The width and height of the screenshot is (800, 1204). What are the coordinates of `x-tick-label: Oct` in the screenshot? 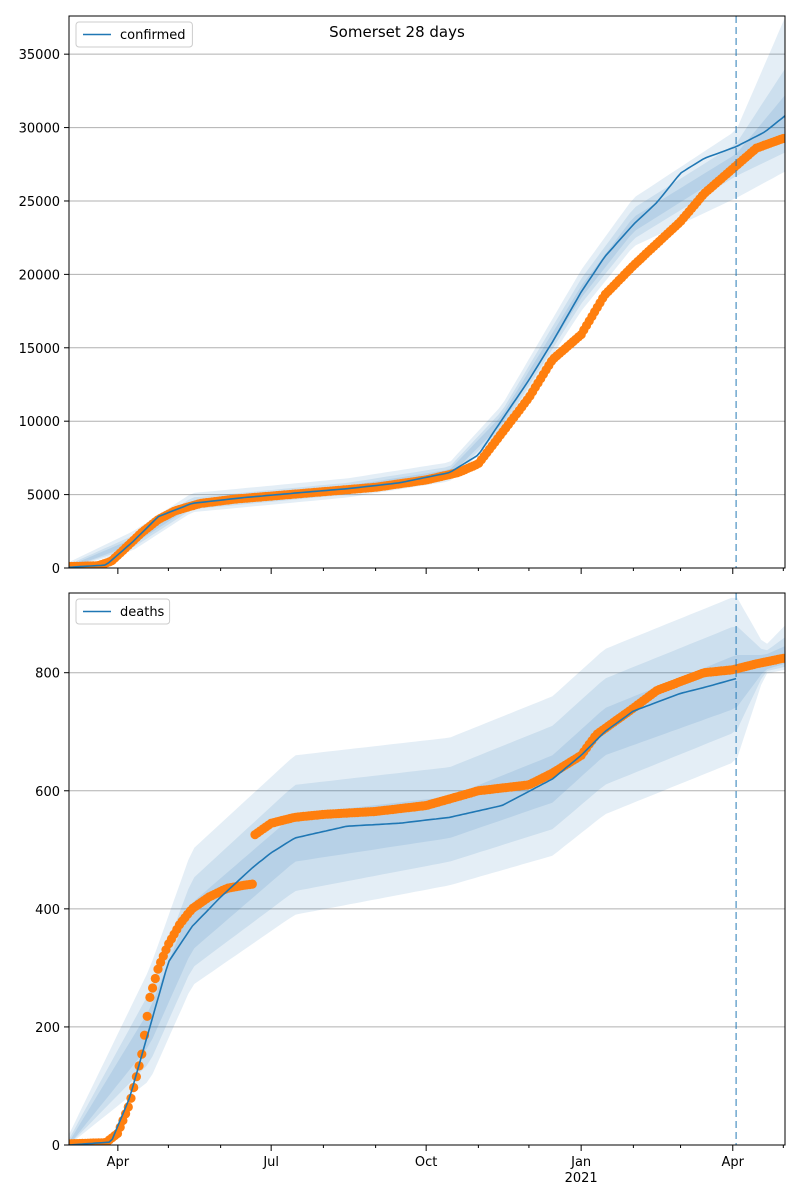 It's located at (426, 1162).